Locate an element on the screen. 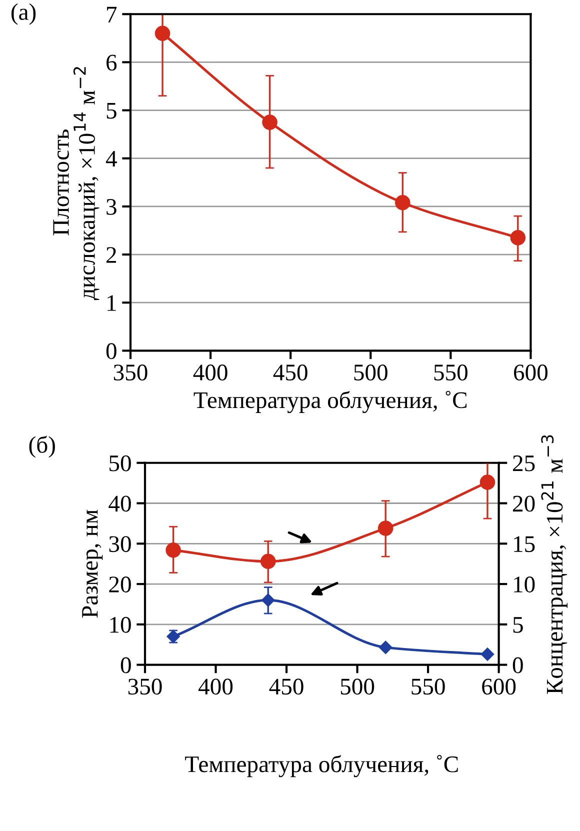 The width and height of the screenshot is (580, 831). y-tick-label: 3 is located at coordinates (111, 207).